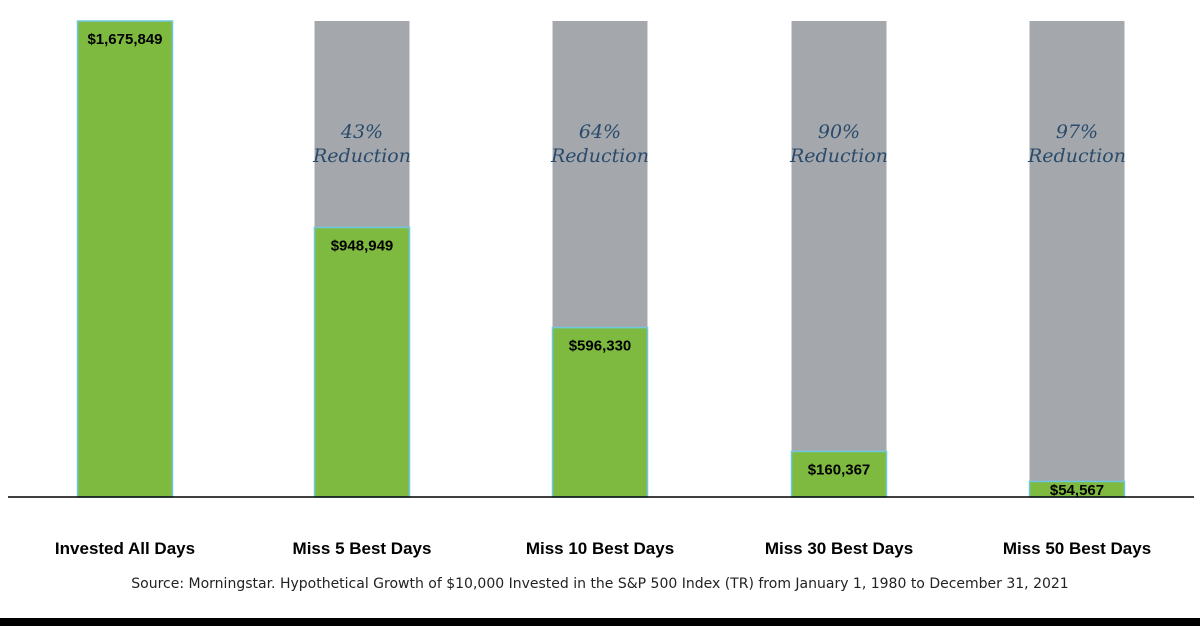 The width and height of the screenshot is (1200, 626). What do you see at coordinates (600, 132) in the screenshot?
I see `reduction-percent-2: 64%` at bounding box center [600, 132].